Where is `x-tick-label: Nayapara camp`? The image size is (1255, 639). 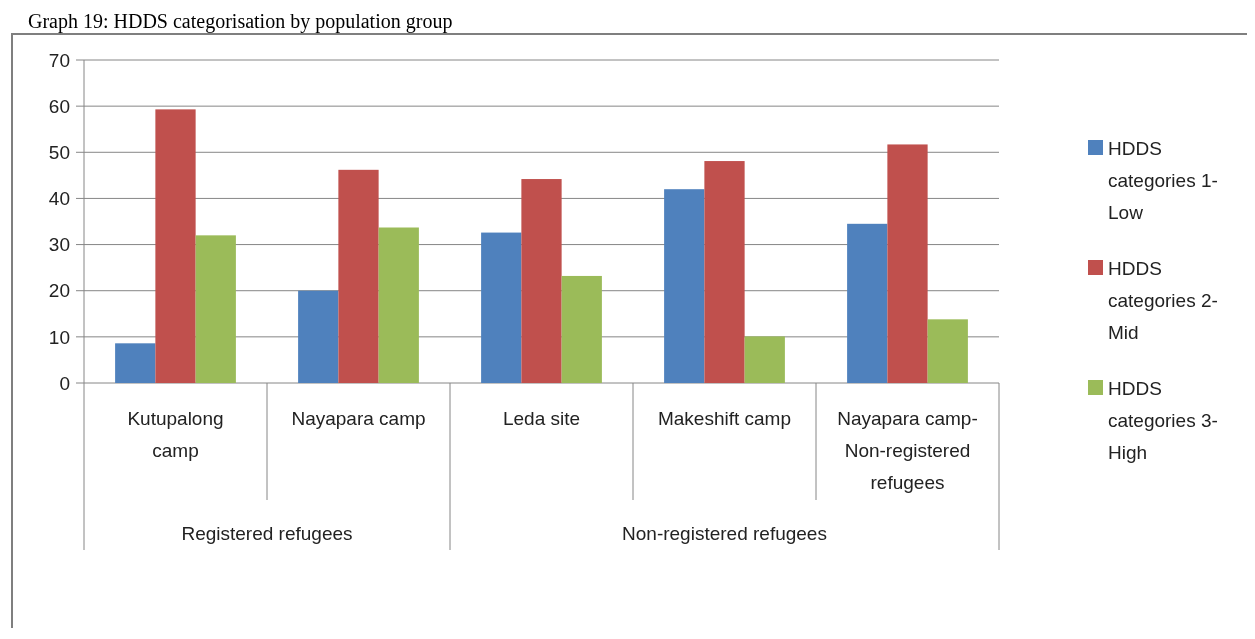
x-tick-label: Nayapara camp is located at coordinates (358, 418).